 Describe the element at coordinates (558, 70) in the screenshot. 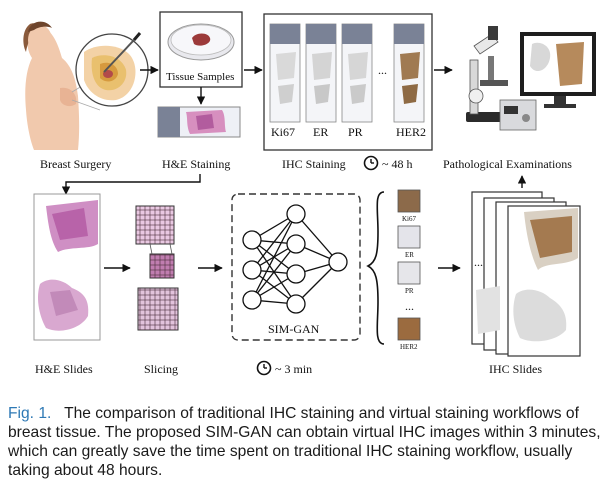

I see `monitor-icon` at that location.